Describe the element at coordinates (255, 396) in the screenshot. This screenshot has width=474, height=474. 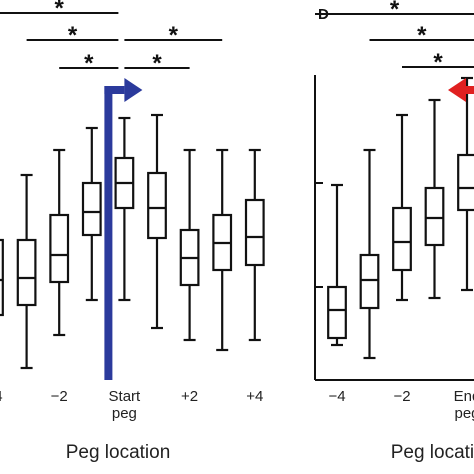
I see `x-tick-label: +4` at that location.